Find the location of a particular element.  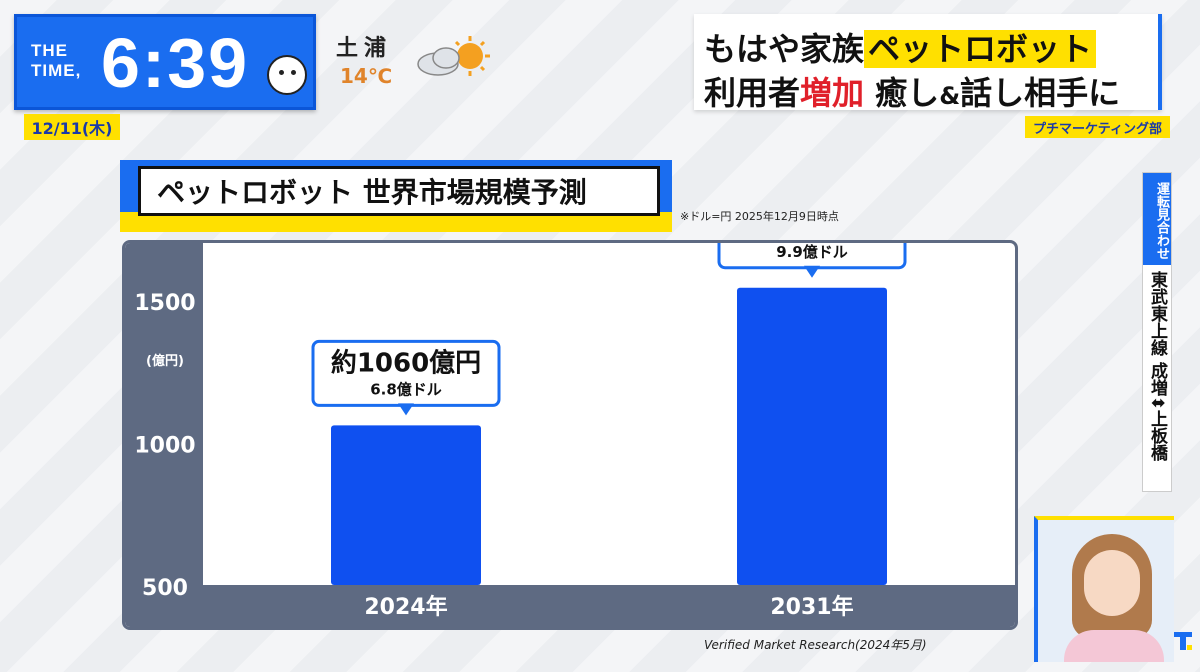

headline-red-text: 増加 is located at coordinates (832, 93).